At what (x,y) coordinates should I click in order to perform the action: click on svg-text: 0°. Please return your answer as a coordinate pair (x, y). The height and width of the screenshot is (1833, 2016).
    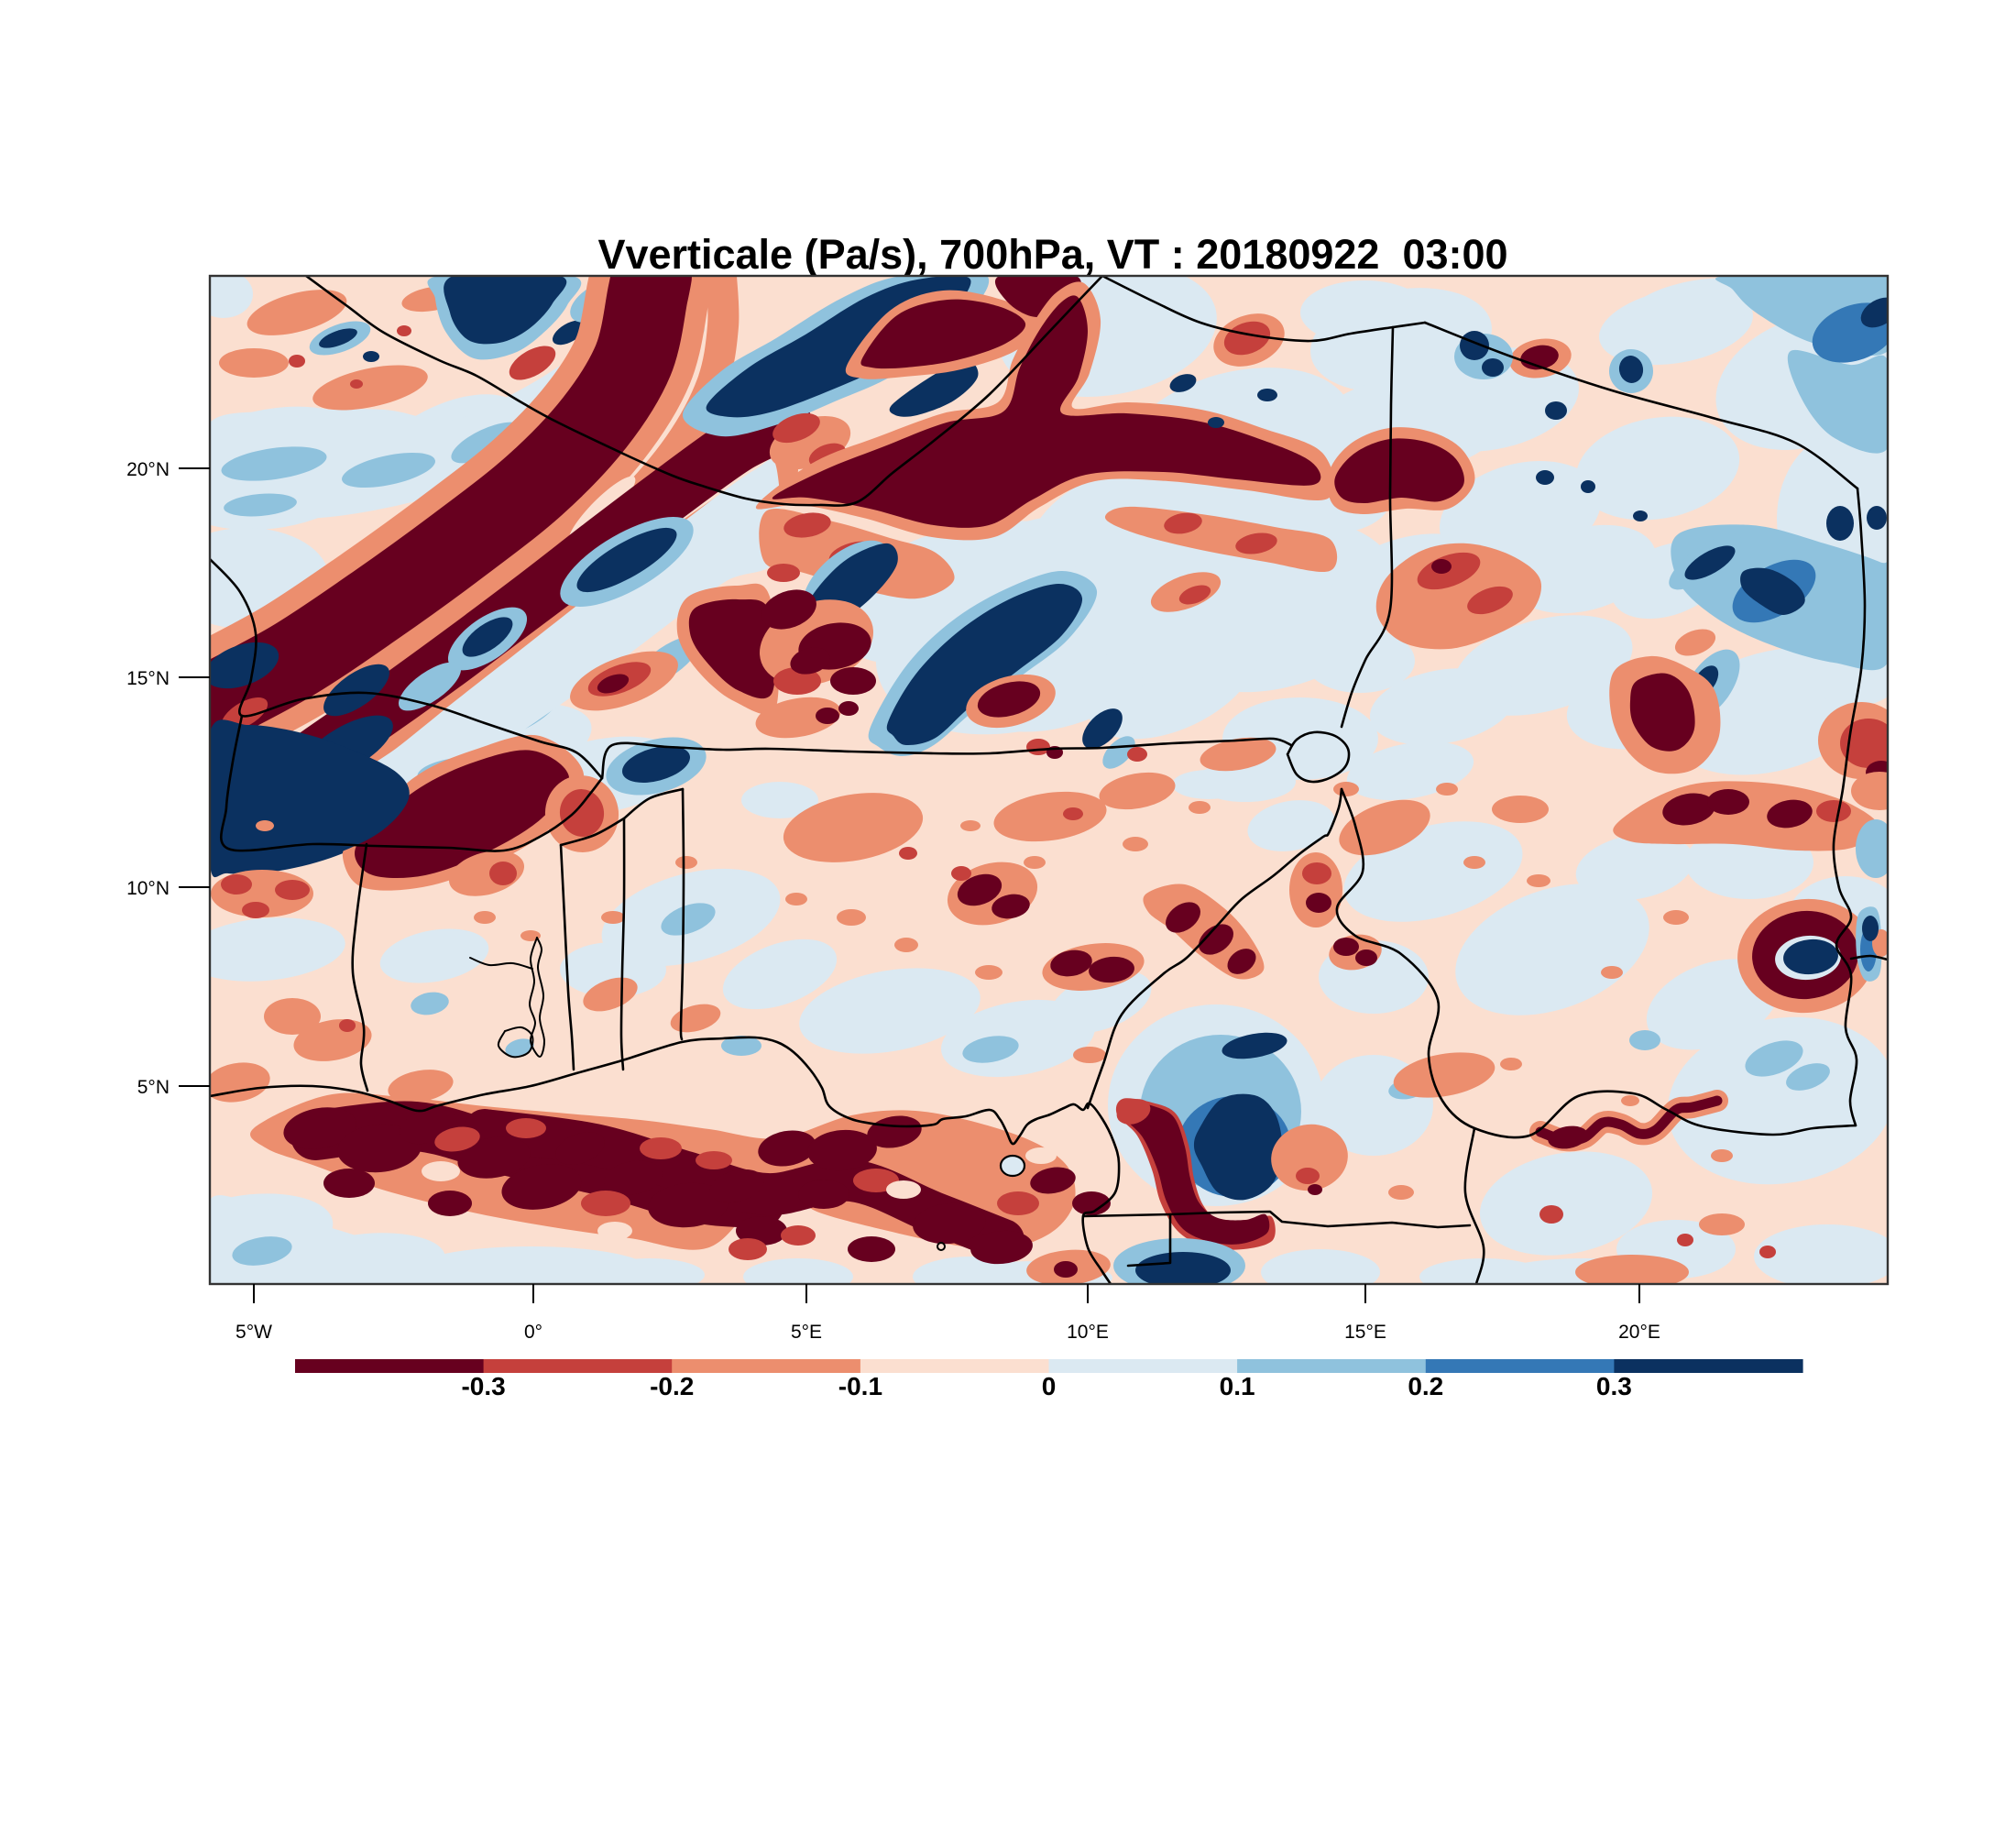
    Looking at the image, I should click on (533, 1332).